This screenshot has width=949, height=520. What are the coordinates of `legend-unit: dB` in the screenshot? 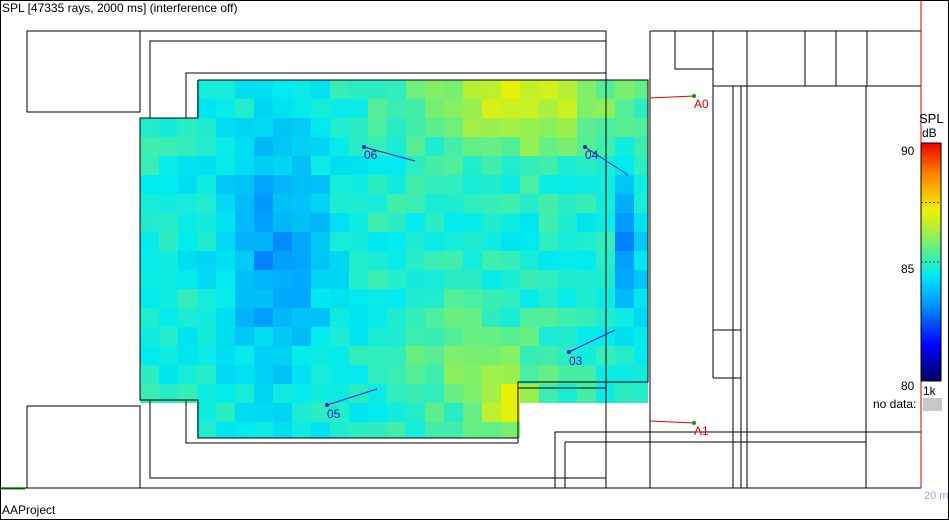 It's located at (929, 133).